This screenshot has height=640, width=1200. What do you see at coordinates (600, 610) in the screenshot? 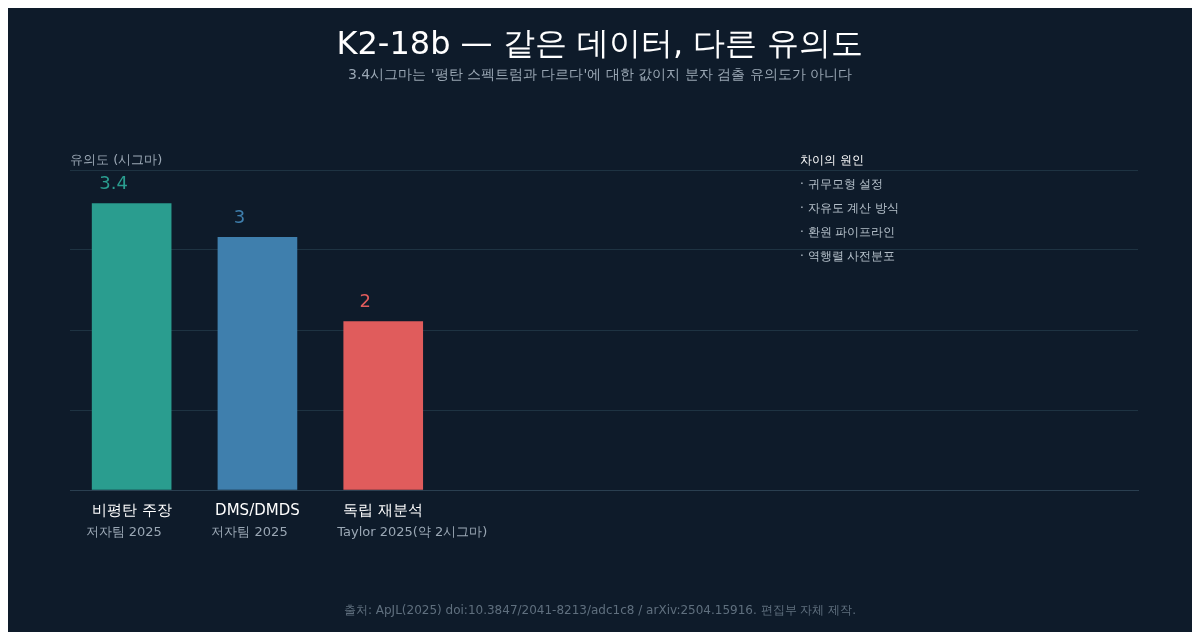
I see `source-note: 출처: ApJL(2025) doi:10.3847/2041-8213/adc1c8 / arXiv:2504.15916. 편집부 자체 제작.` at bounding box center [600, 610].